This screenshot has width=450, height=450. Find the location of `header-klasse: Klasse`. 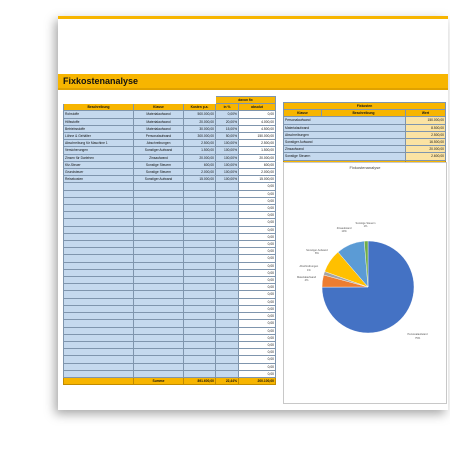

header-klasse: Klasse is located at coordinates (158, 107).